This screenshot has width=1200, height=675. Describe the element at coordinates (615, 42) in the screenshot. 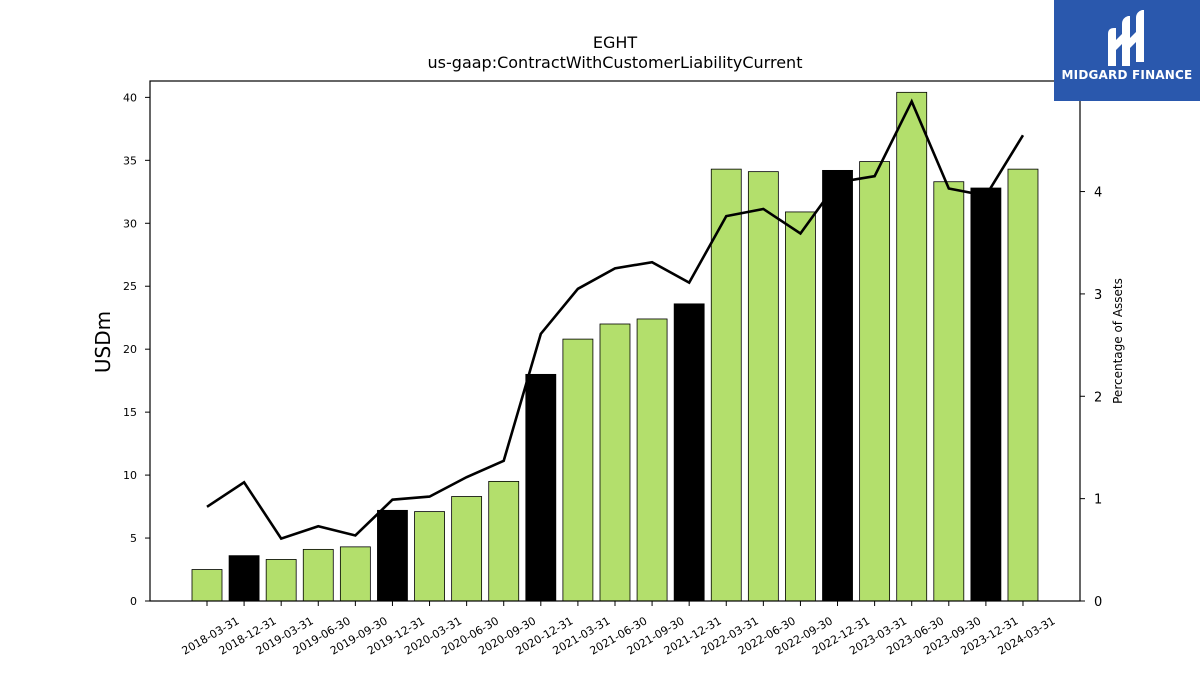

I see `chart-title: EGHT` at that location.